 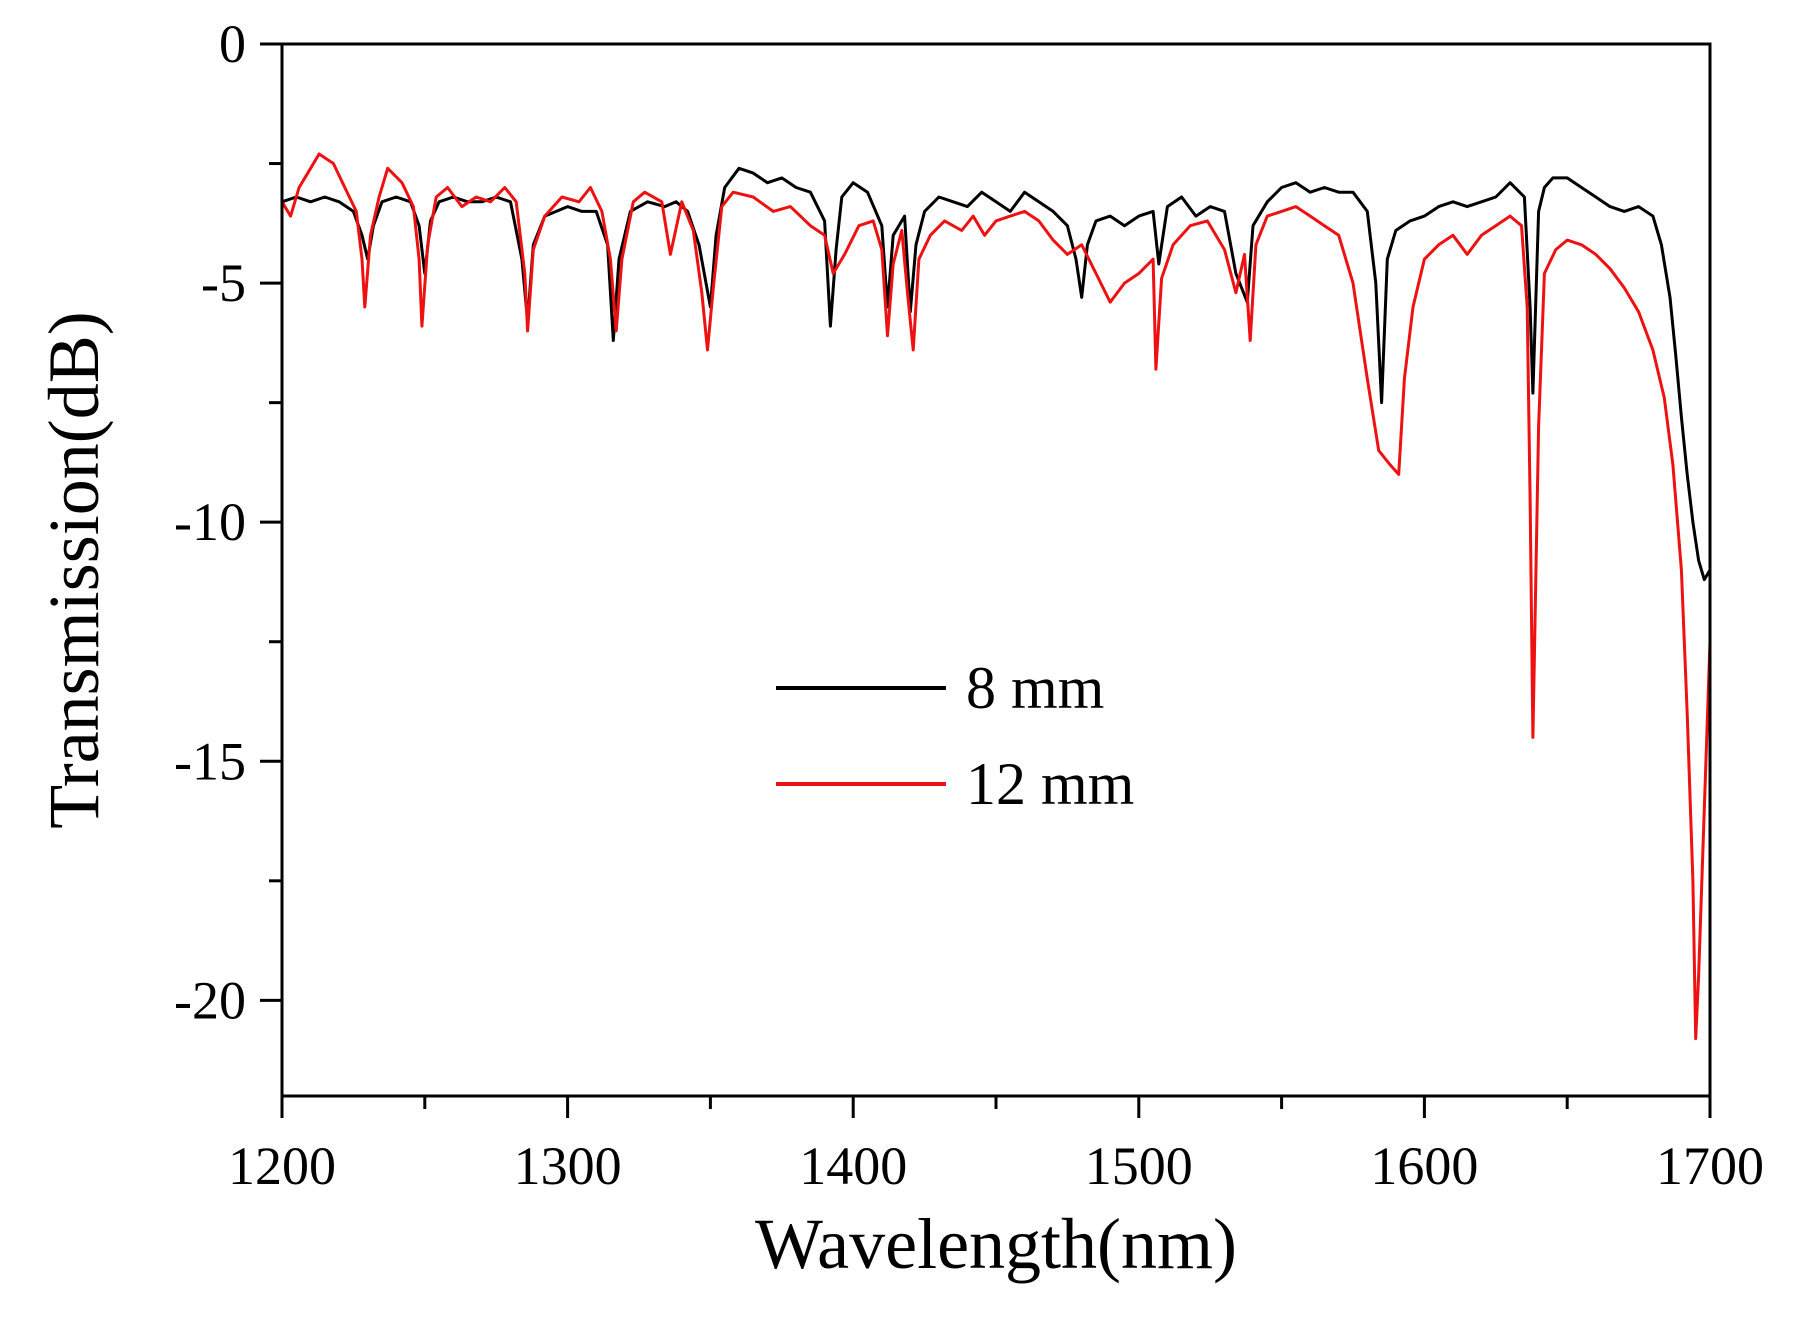 I want to click on x-tick-label: 1300, so click(x=568, y=1166).